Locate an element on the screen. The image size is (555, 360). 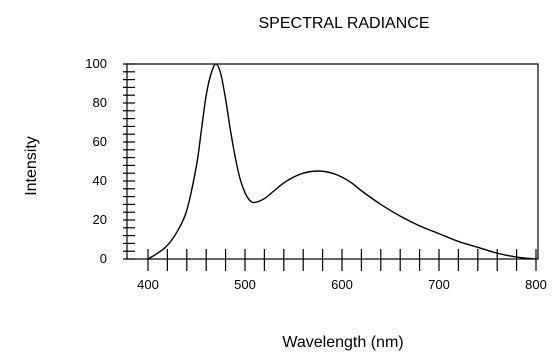
y-tick-label: 40 is located at coordinates (100, 180).